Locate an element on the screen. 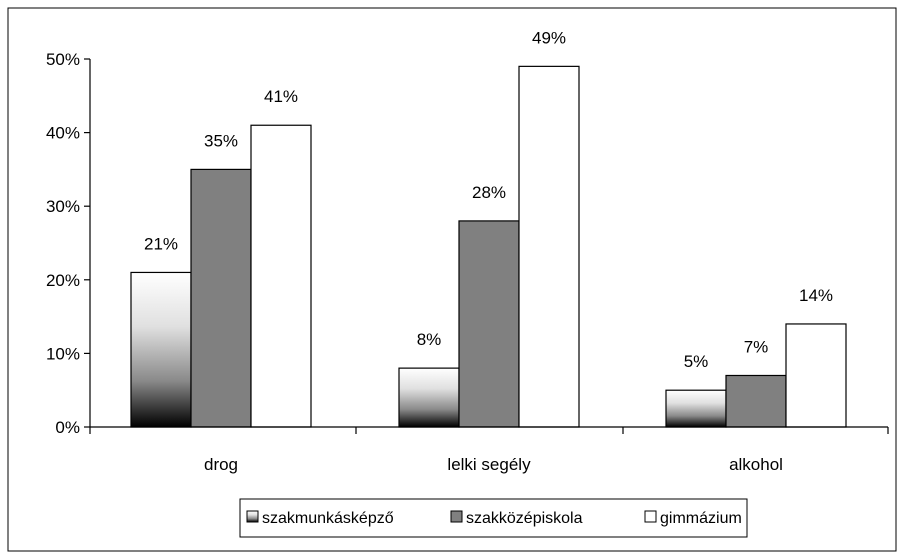 This screenshot has width=904, height=559. legend-label: szakközépiskola is located at coordinates (524, 518).